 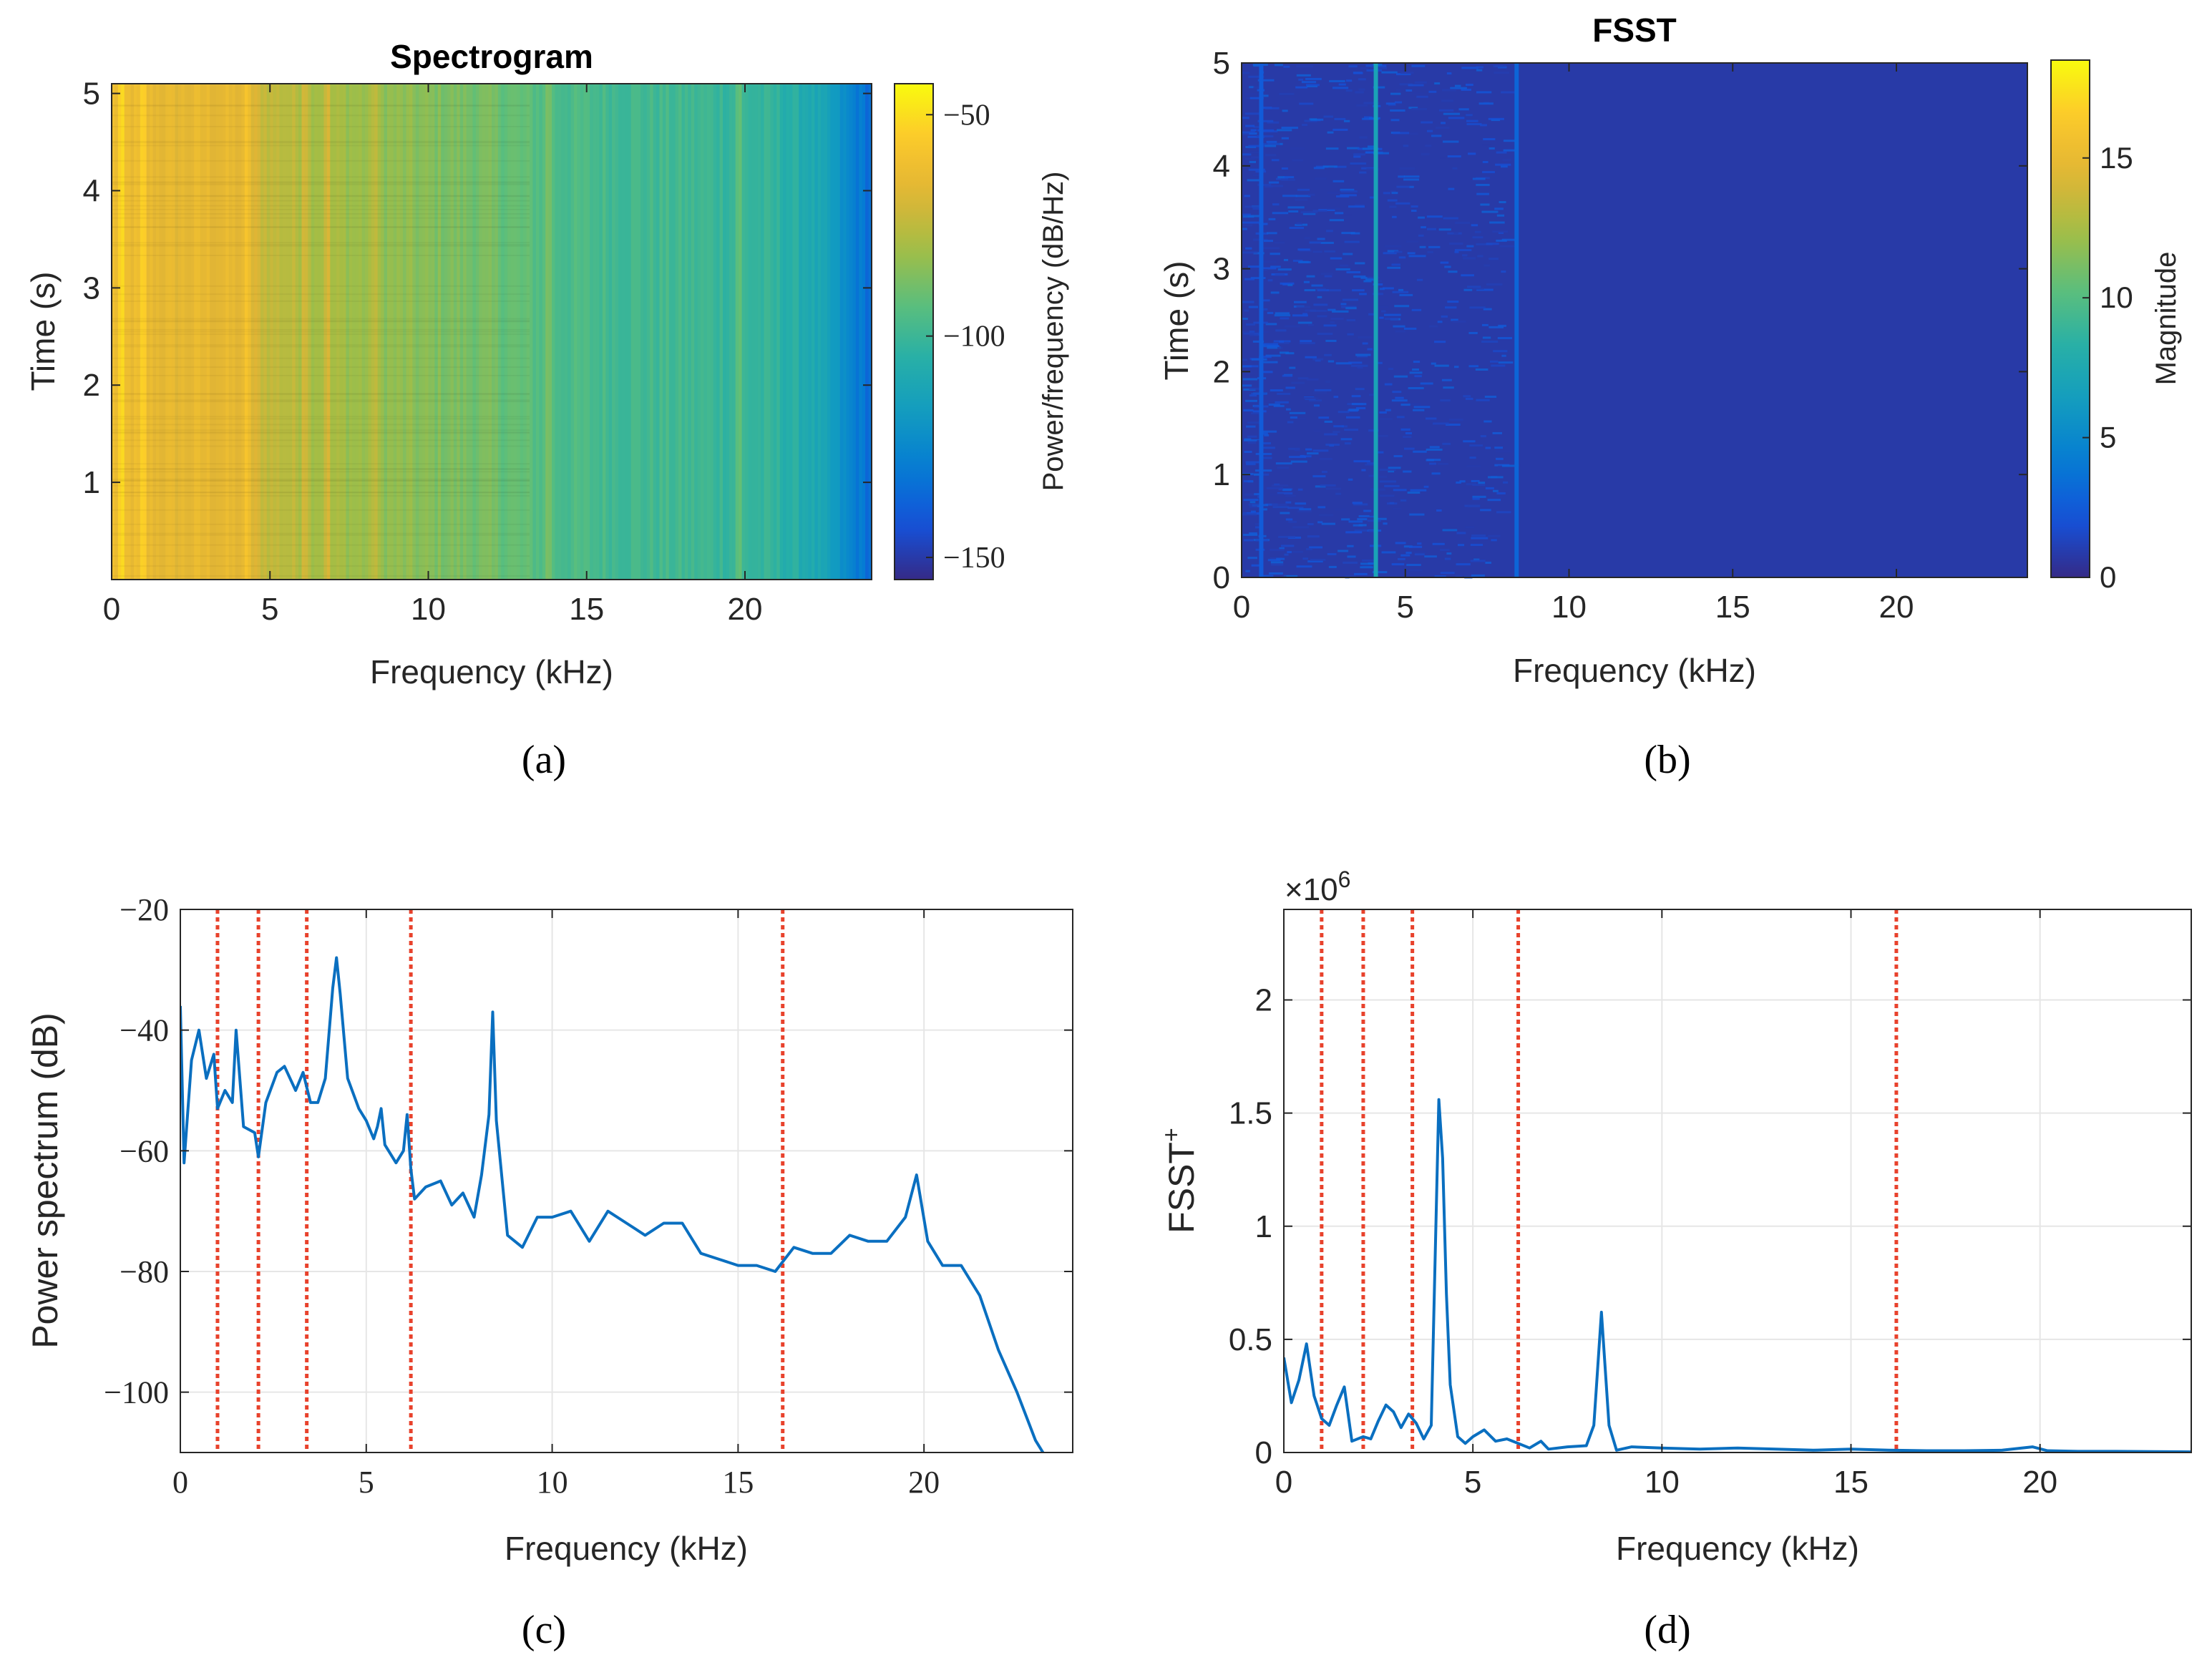 I want to click on spectrogram-plot-frame, so click(x=491, y=332).